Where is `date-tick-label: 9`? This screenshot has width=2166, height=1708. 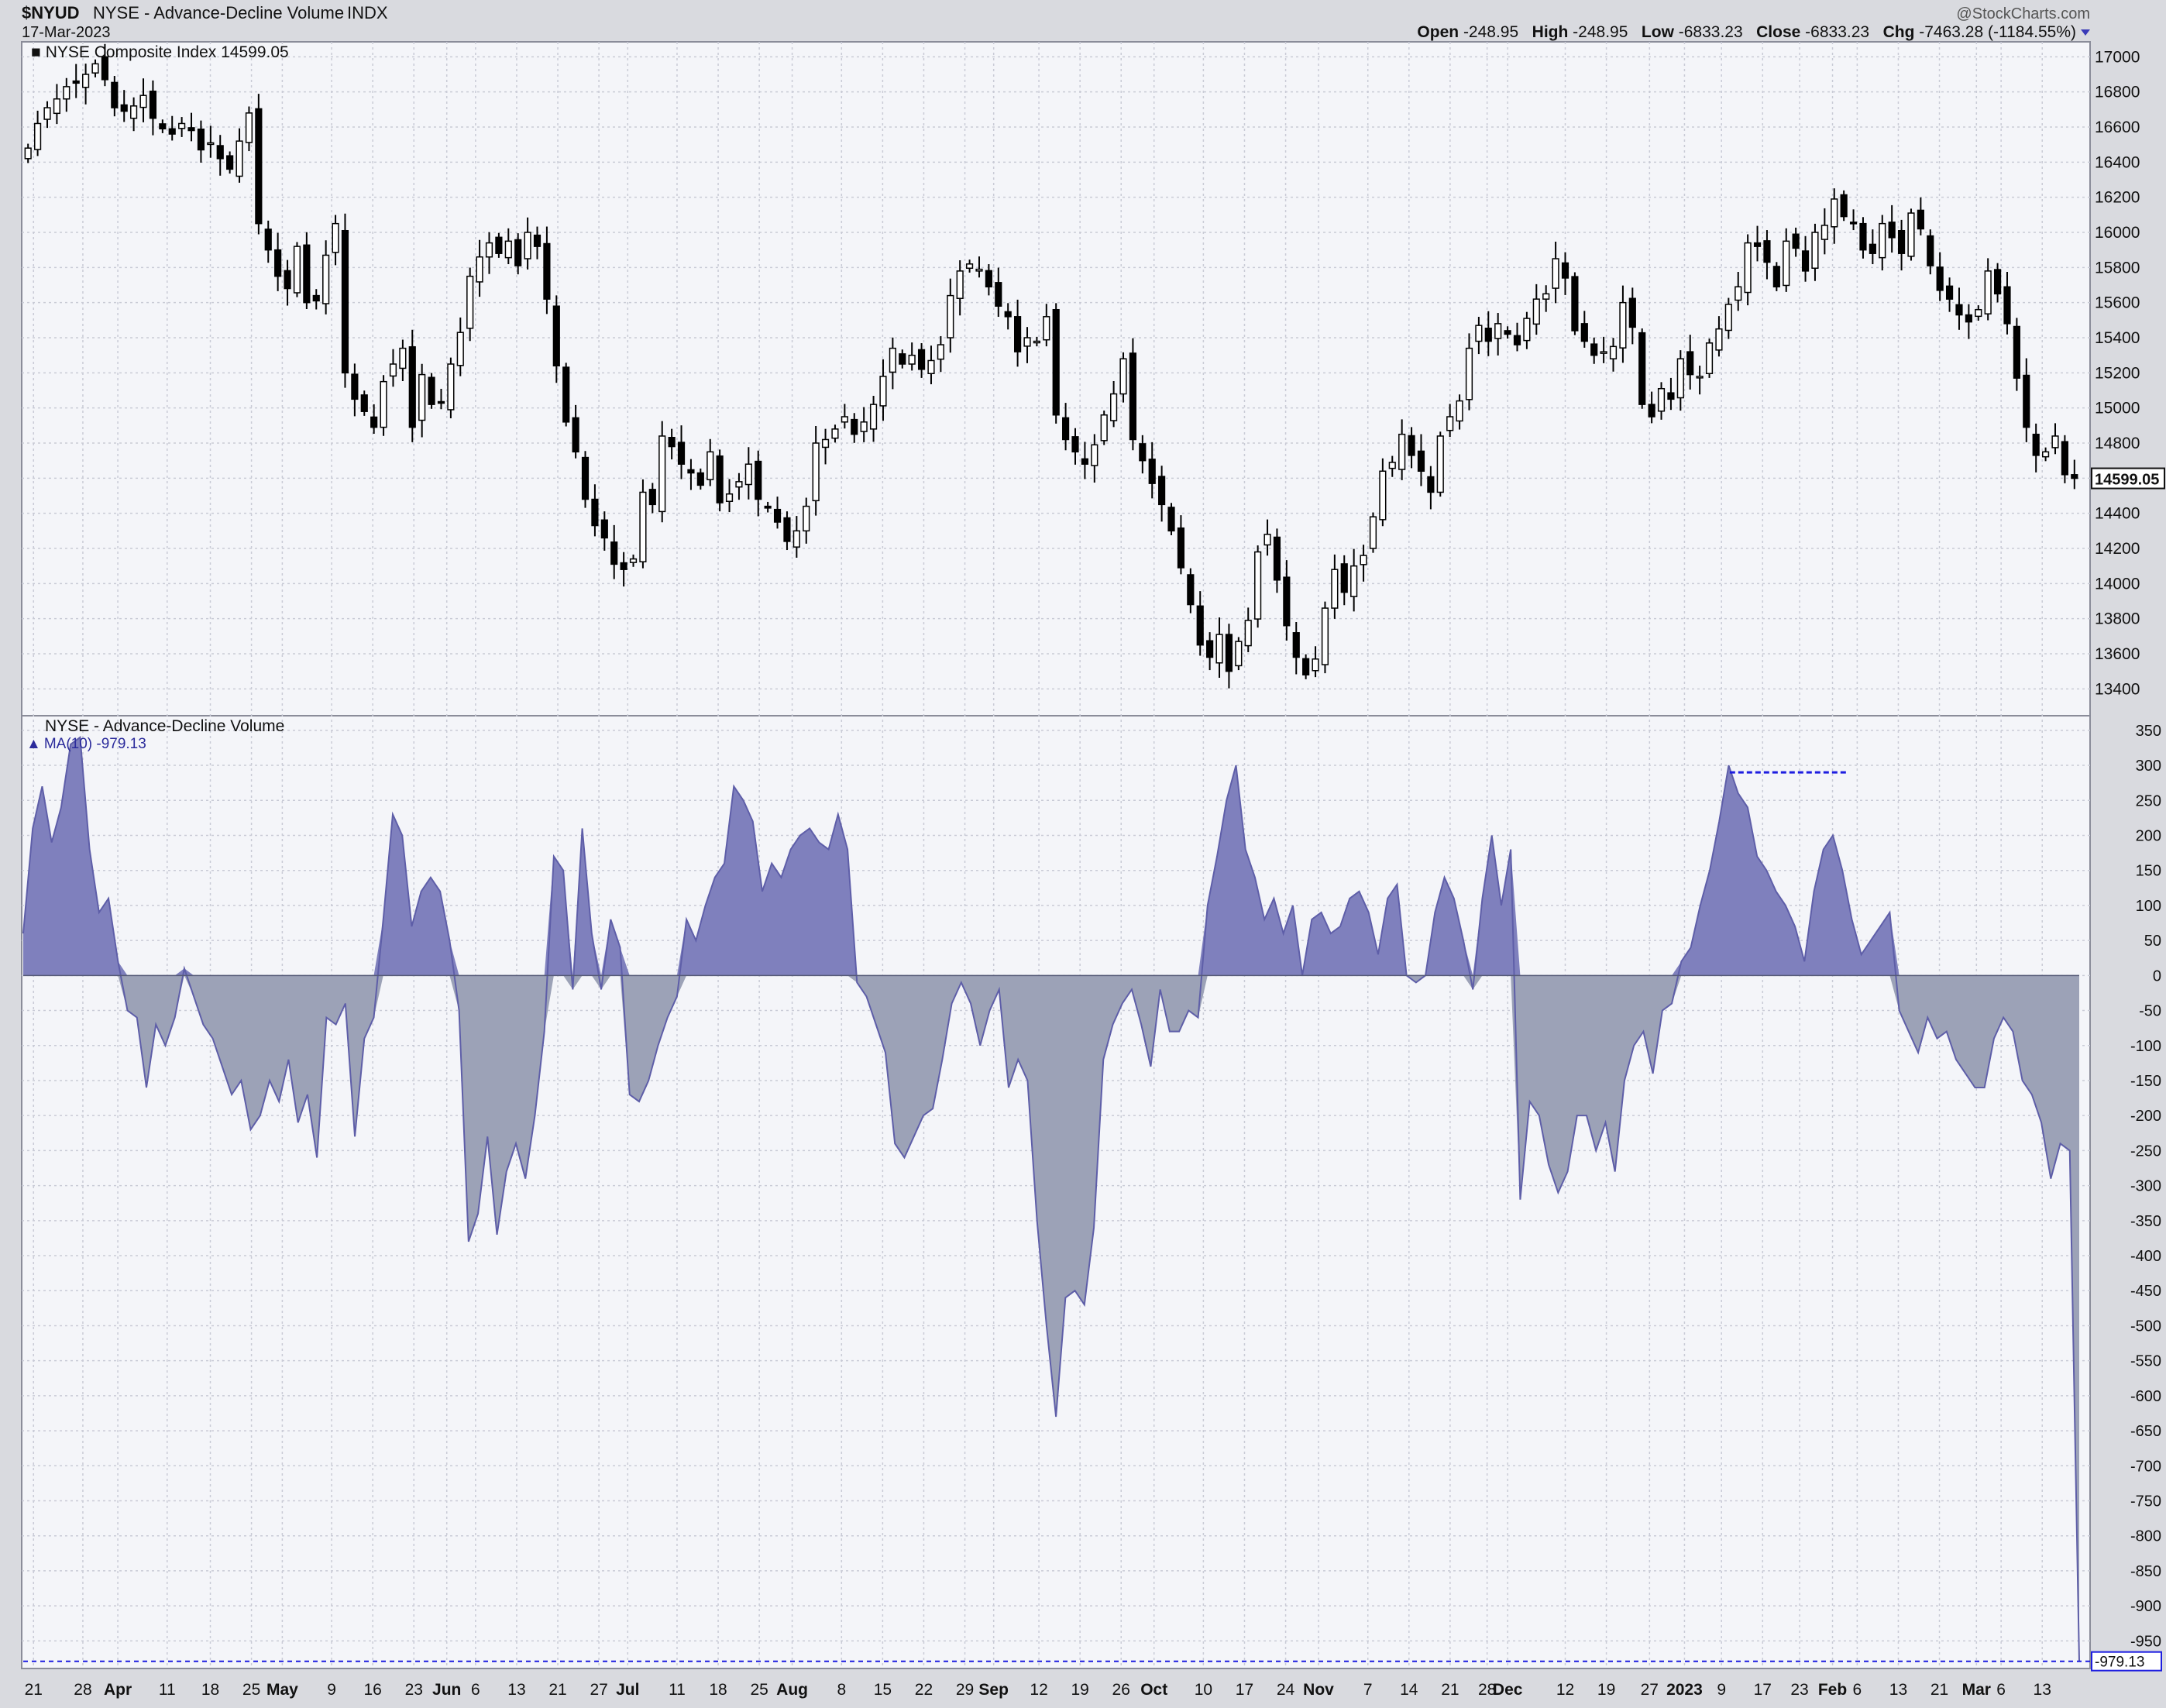 date-tick-label: 9 is located at coordinates (1721, 1690).